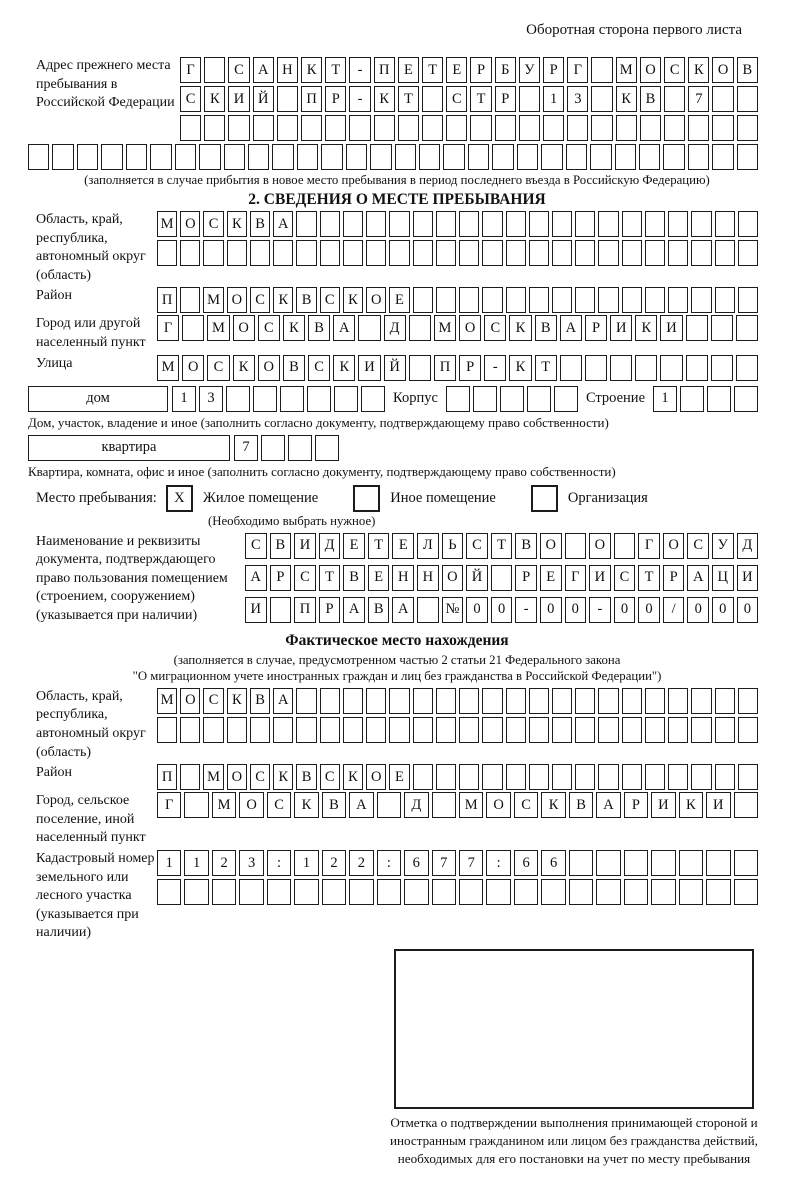 This screenshot has width=800, height=1180. I want to click on char-cell: А, so click(354, 609).